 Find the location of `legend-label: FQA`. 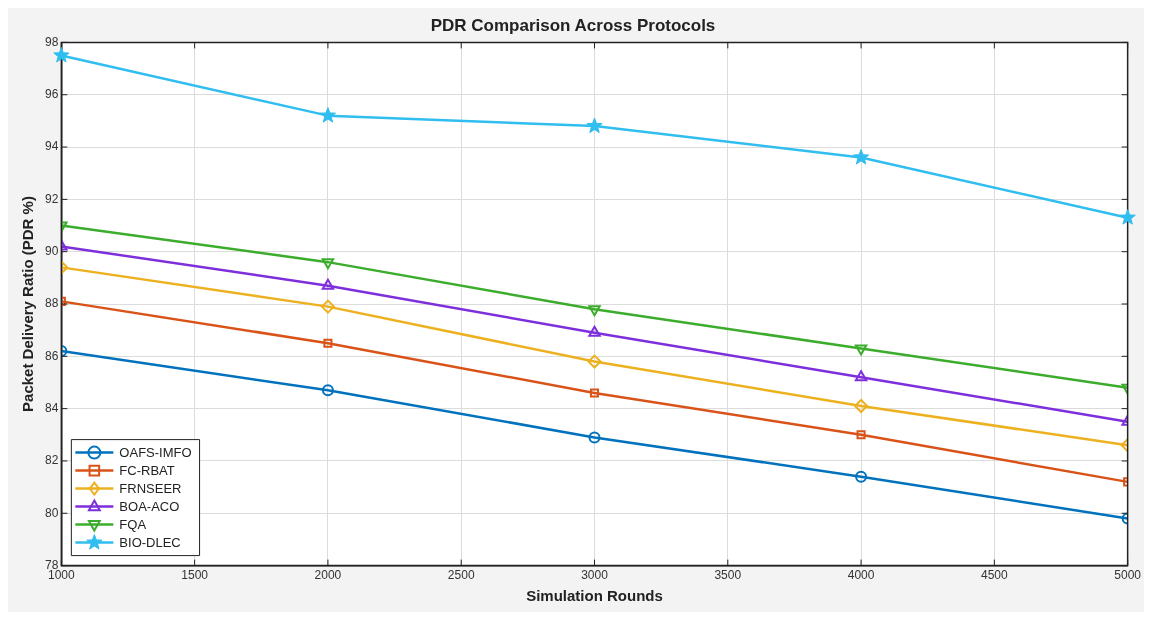

legend-label: FQA is located at coordinates (133, 525).